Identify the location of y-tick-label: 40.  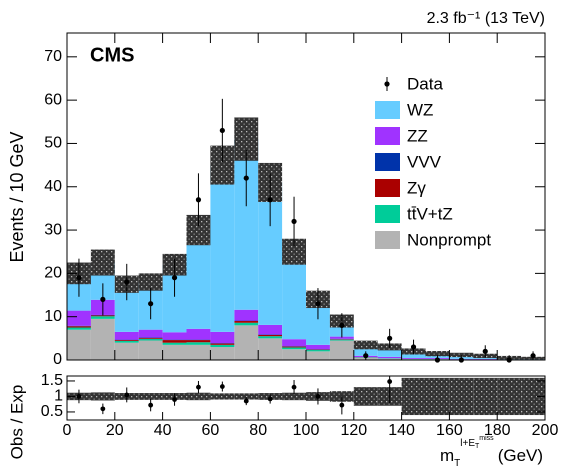
(53, 186).